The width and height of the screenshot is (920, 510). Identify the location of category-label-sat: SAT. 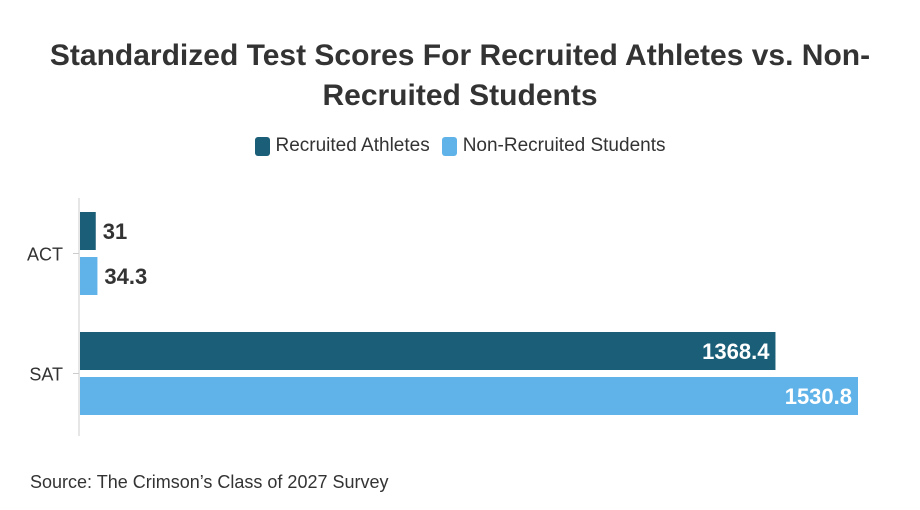
(46, 375).